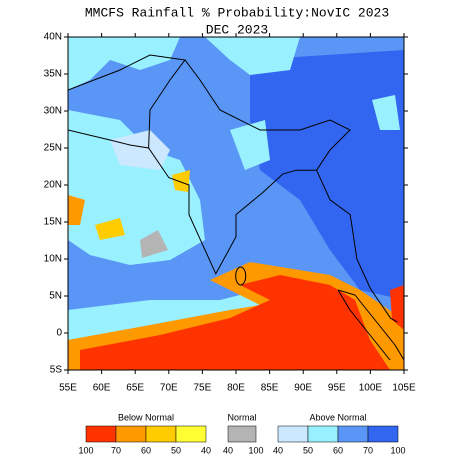 This screenshot has width=474, height=474. I want to click on lat-tick-label: 40N, so click(53, 37).